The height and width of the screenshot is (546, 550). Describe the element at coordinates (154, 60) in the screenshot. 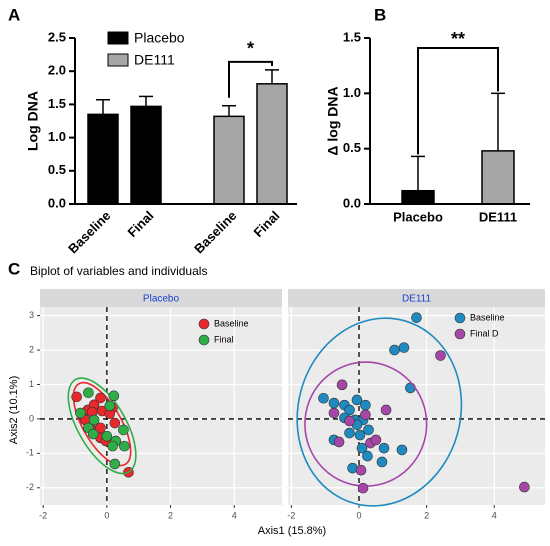

I see `legend-label: DE111` at that location.